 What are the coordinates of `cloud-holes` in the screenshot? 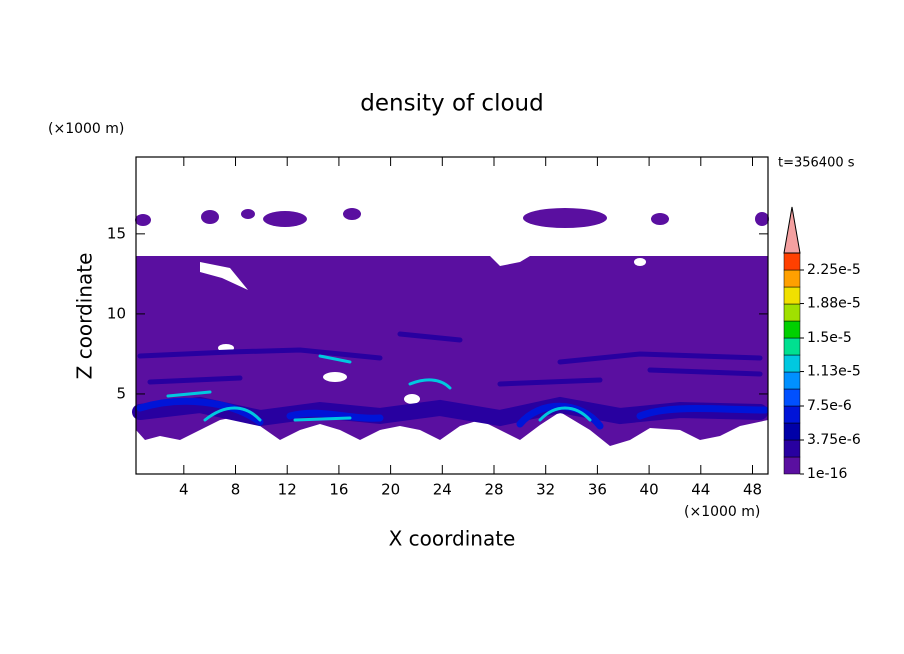 It's located at (423, 331).